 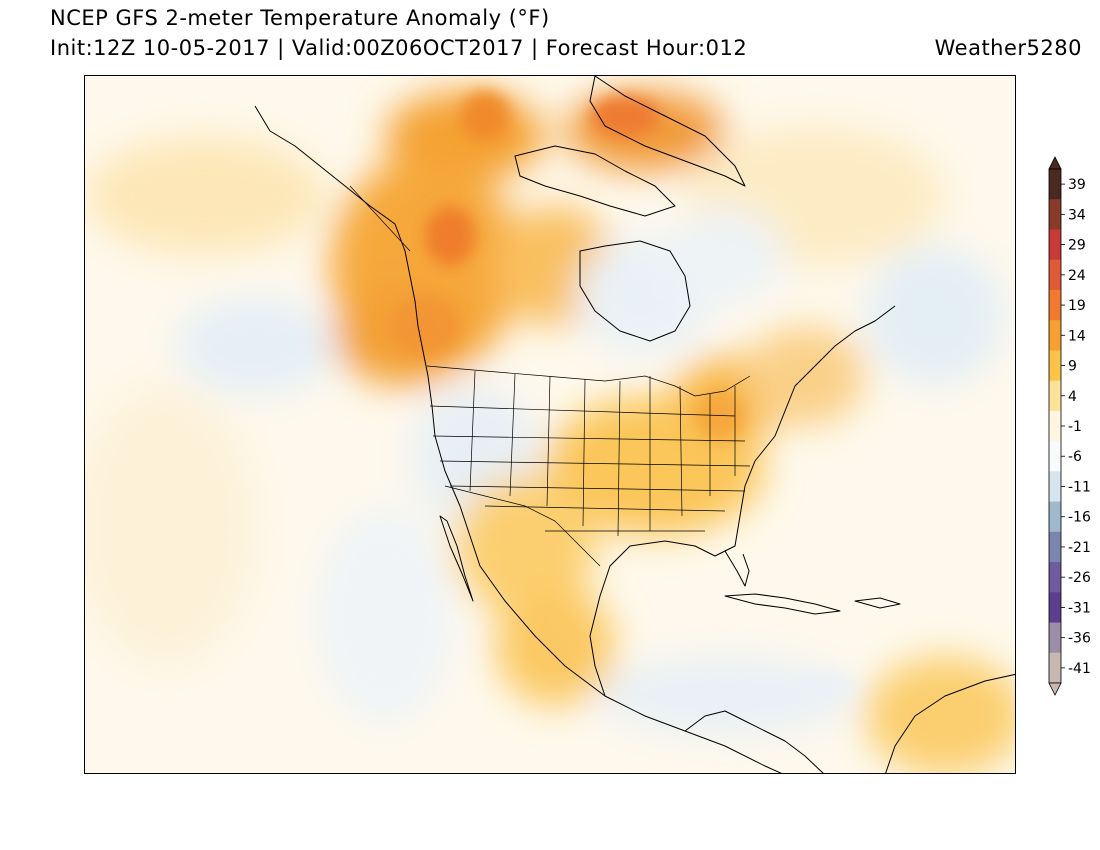 I want to click on coastline-hudson, so click(x=635, y=291).